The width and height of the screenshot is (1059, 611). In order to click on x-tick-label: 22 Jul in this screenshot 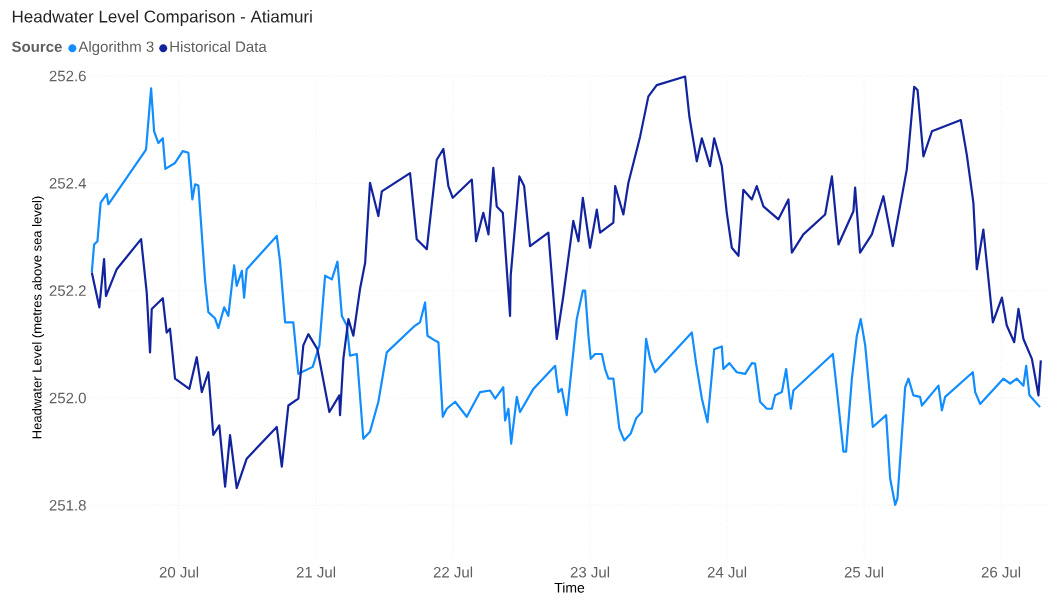, I will do `click(453, 572)`.